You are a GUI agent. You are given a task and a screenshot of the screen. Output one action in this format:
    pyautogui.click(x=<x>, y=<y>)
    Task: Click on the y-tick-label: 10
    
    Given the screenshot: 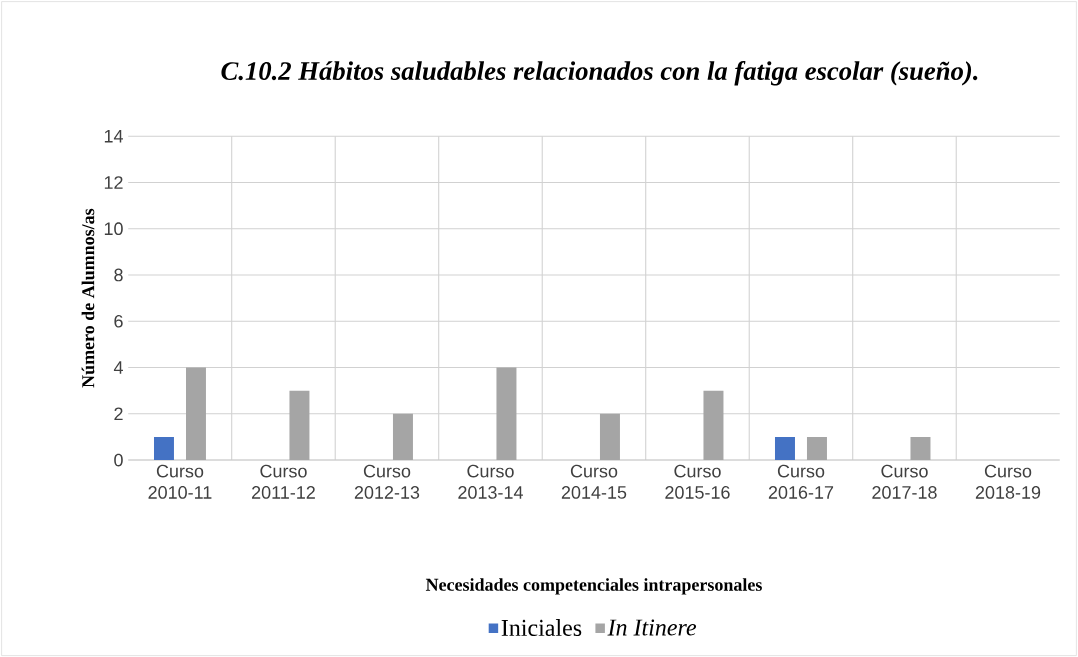 What is the action you would take?
    pyautogui.click(x=113, y=228)
    